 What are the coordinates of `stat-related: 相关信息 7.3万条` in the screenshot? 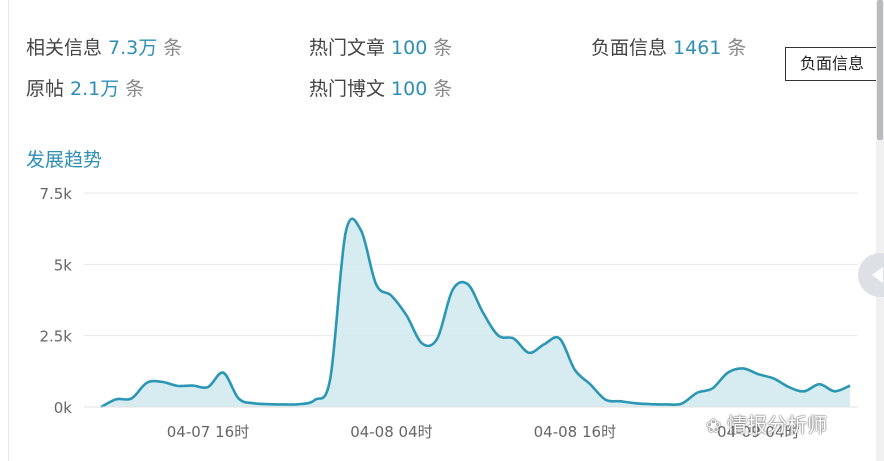 It's located at (104, 46).